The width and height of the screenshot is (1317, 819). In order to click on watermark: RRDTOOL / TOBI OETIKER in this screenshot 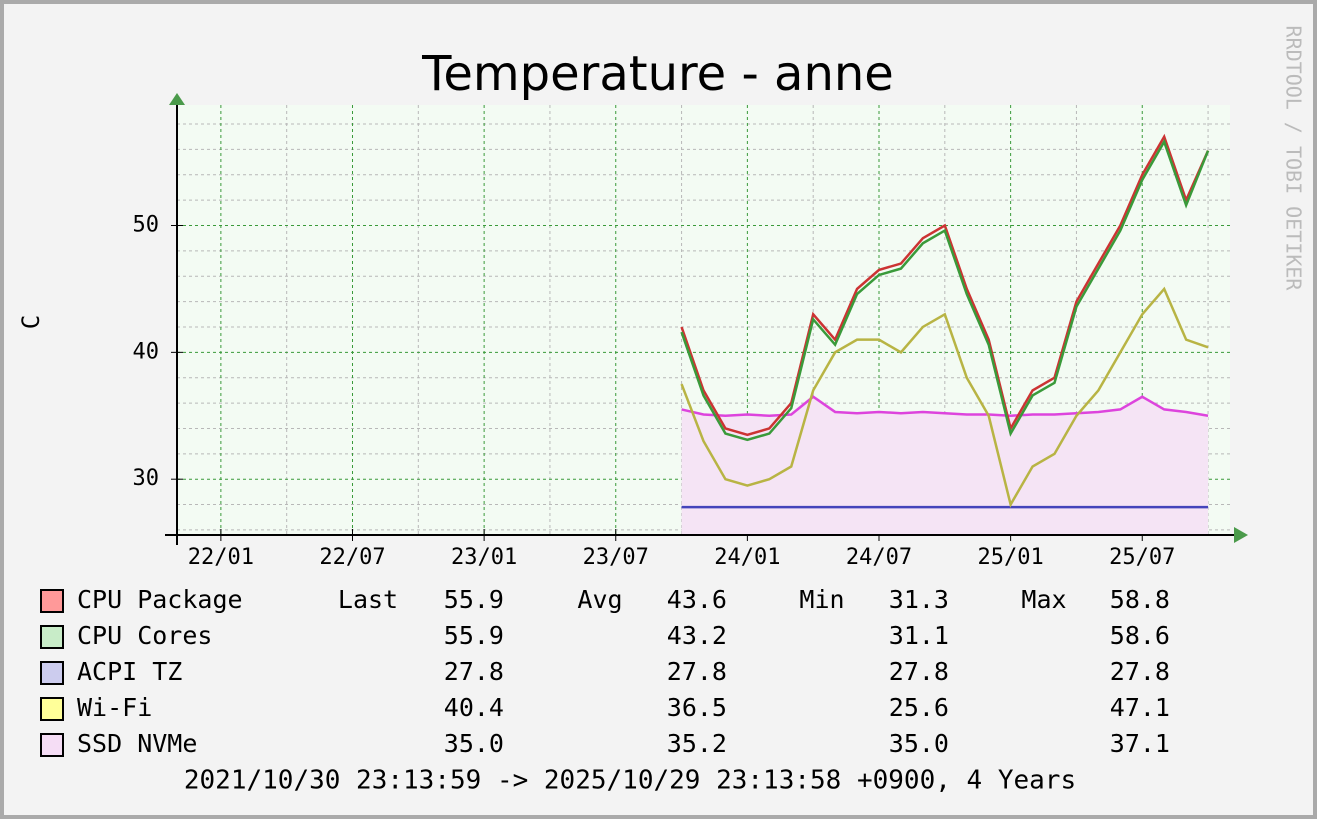, I will do `click(1294, 159)`.